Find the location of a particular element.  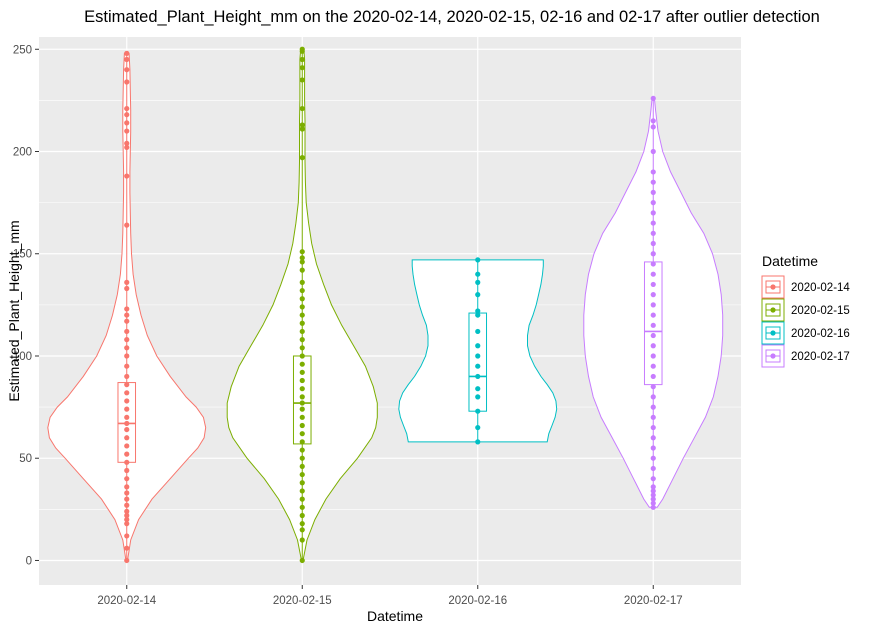

y-tick-label: 50 is located at coordinates (25, 459).